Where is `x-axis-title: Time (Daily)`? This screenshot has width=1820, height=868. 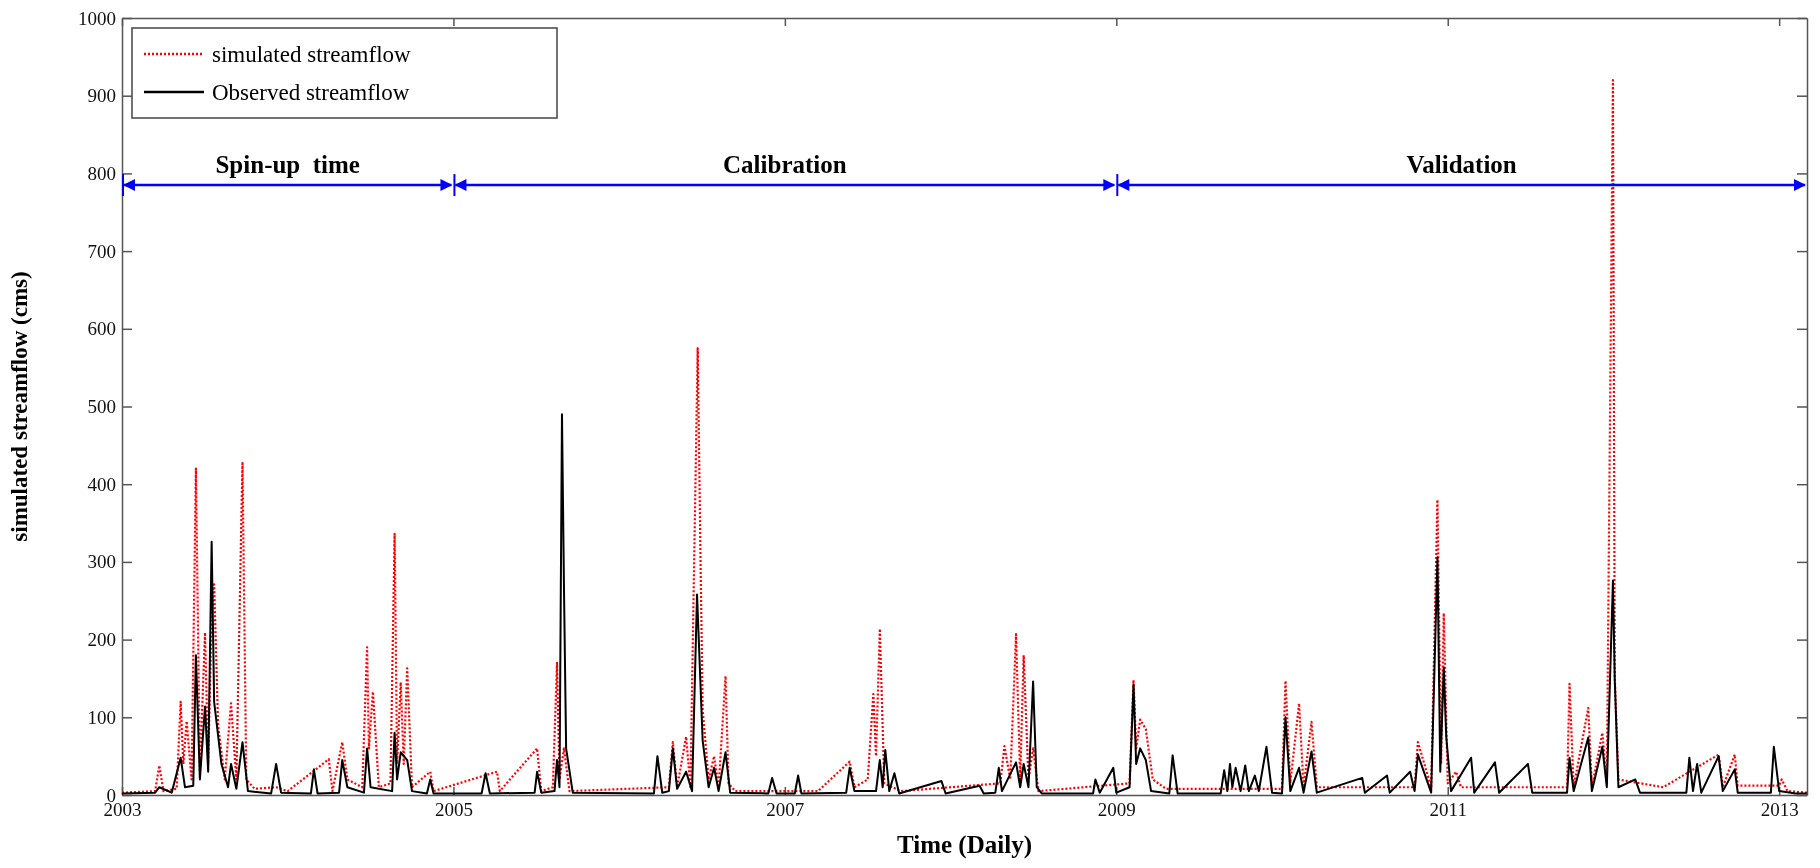
x-axis-title: Time (Daily) is located at coordinates (964, 845).